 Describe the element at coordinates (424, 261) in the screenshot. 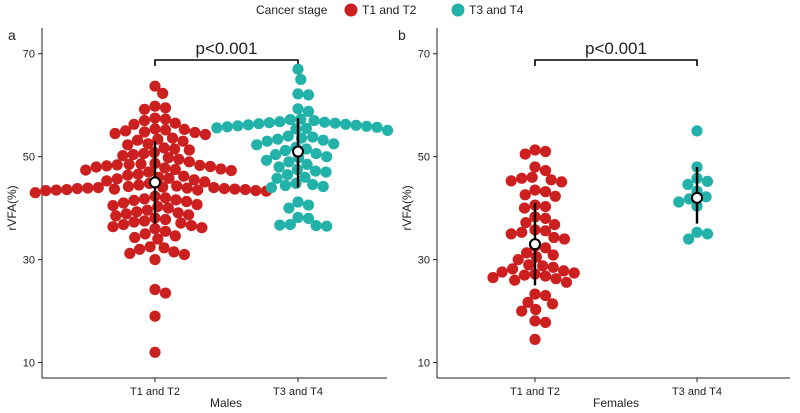

I see `y-tick-label: 30` at that location.